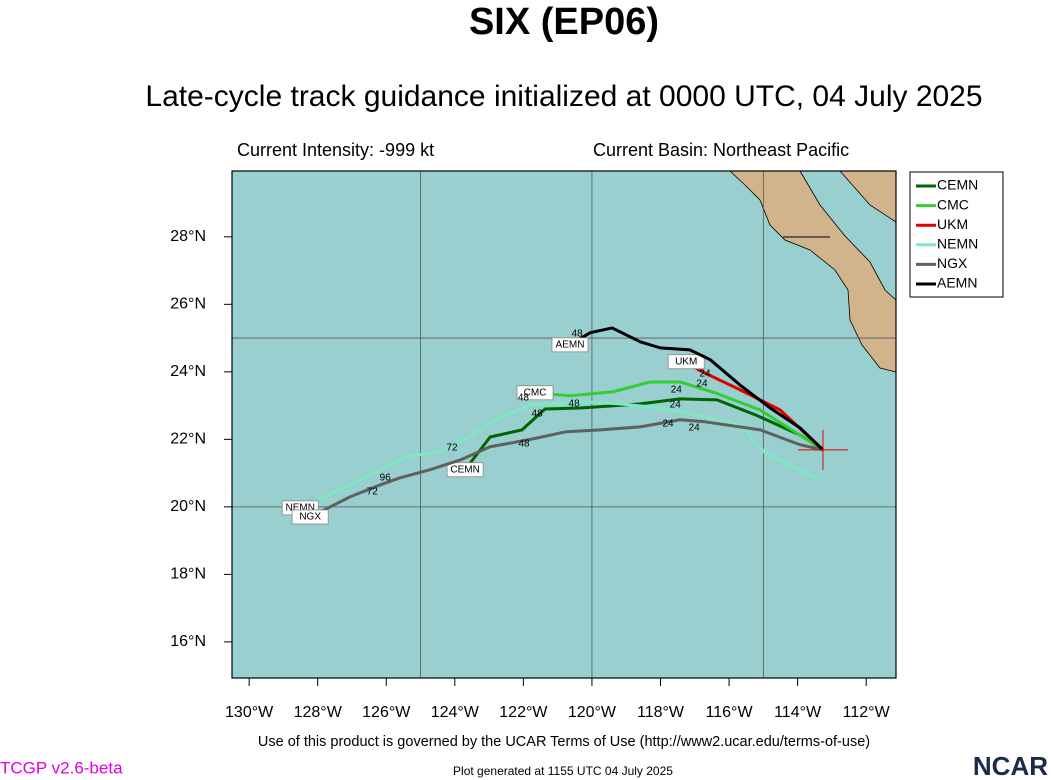 This screenshot has width=1052, height=780. What do you see at coordinates (523, 712) in the screenshot?
I see `x-tick-label: 122°W` at bounding box center [523, 712].